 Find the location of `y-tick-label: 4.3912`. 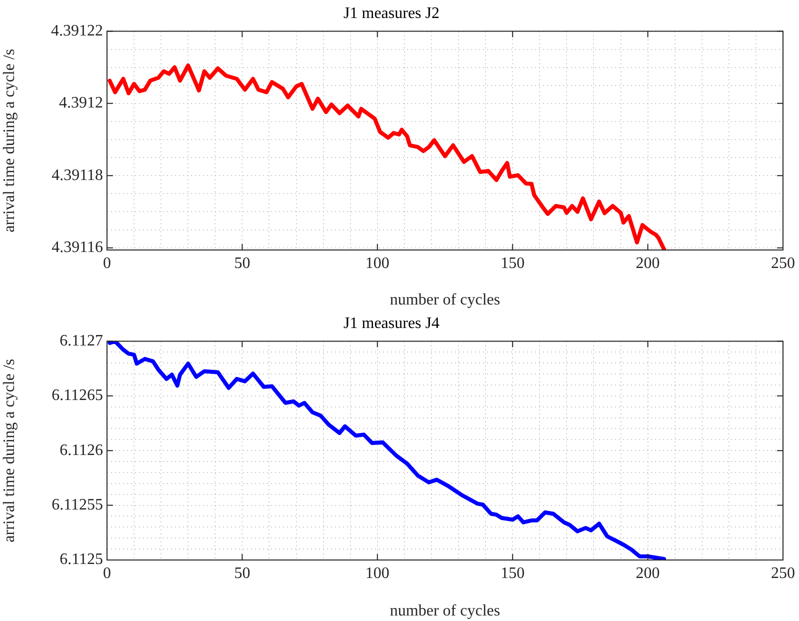

y-tick-label: 4.3912 is located at coordinates (81, 103).